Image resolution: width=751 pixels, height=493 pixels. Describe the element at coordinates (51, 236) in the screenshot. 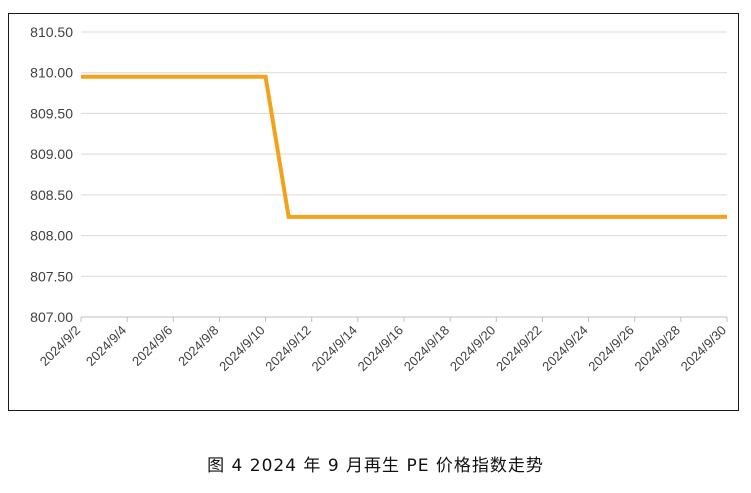

I see `y-tick-label: 808.00` at that location.